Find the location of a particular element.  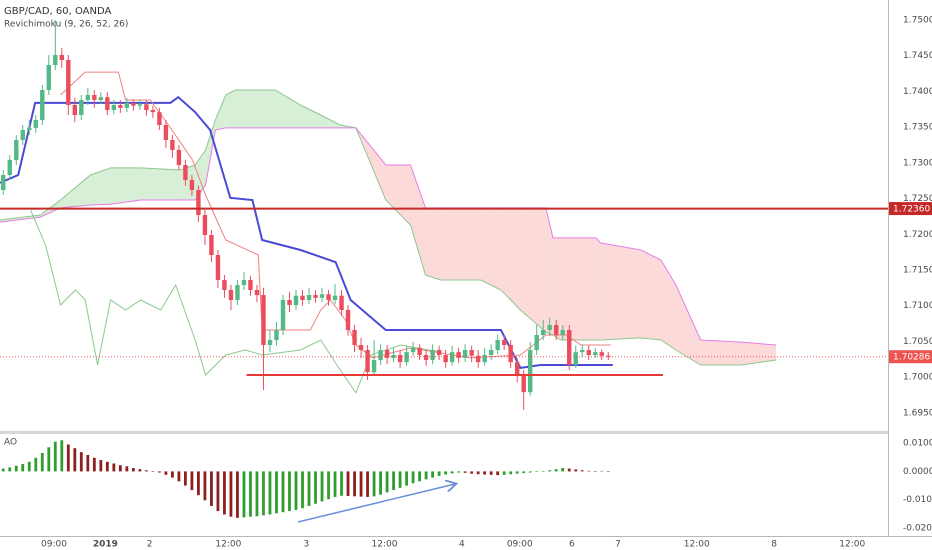

y-tick-label: 1.74500 is located at coordinates (917, 56).